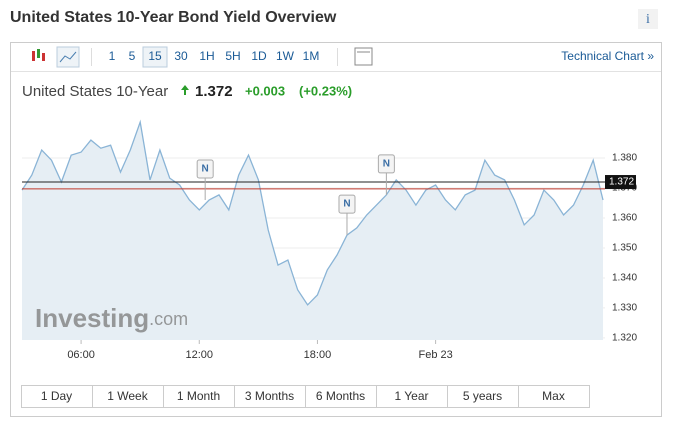 Image resolution: width=673 pixels, height=428 pixels. Describe the element at coordinates (56, 396) in the screenshot. I see `range-label: 1 Day` at that location.